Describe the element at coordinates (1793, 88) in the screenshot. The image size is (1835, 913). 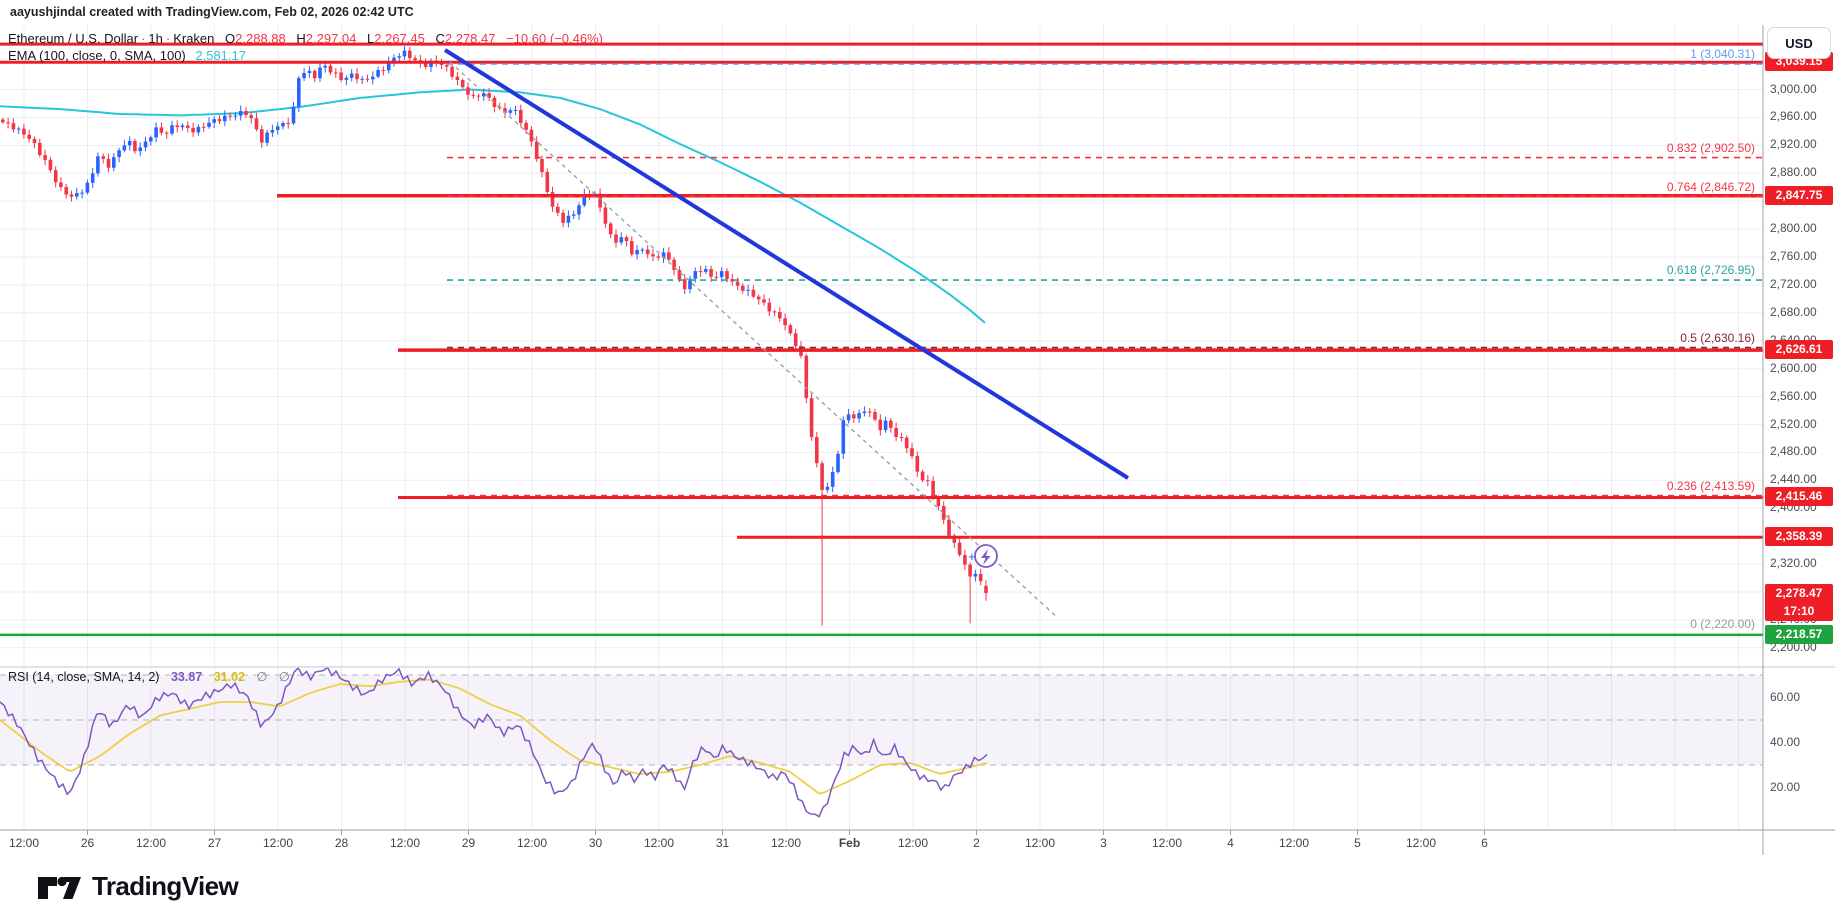
I see `price-tick-label: 3,000.00` at that location.